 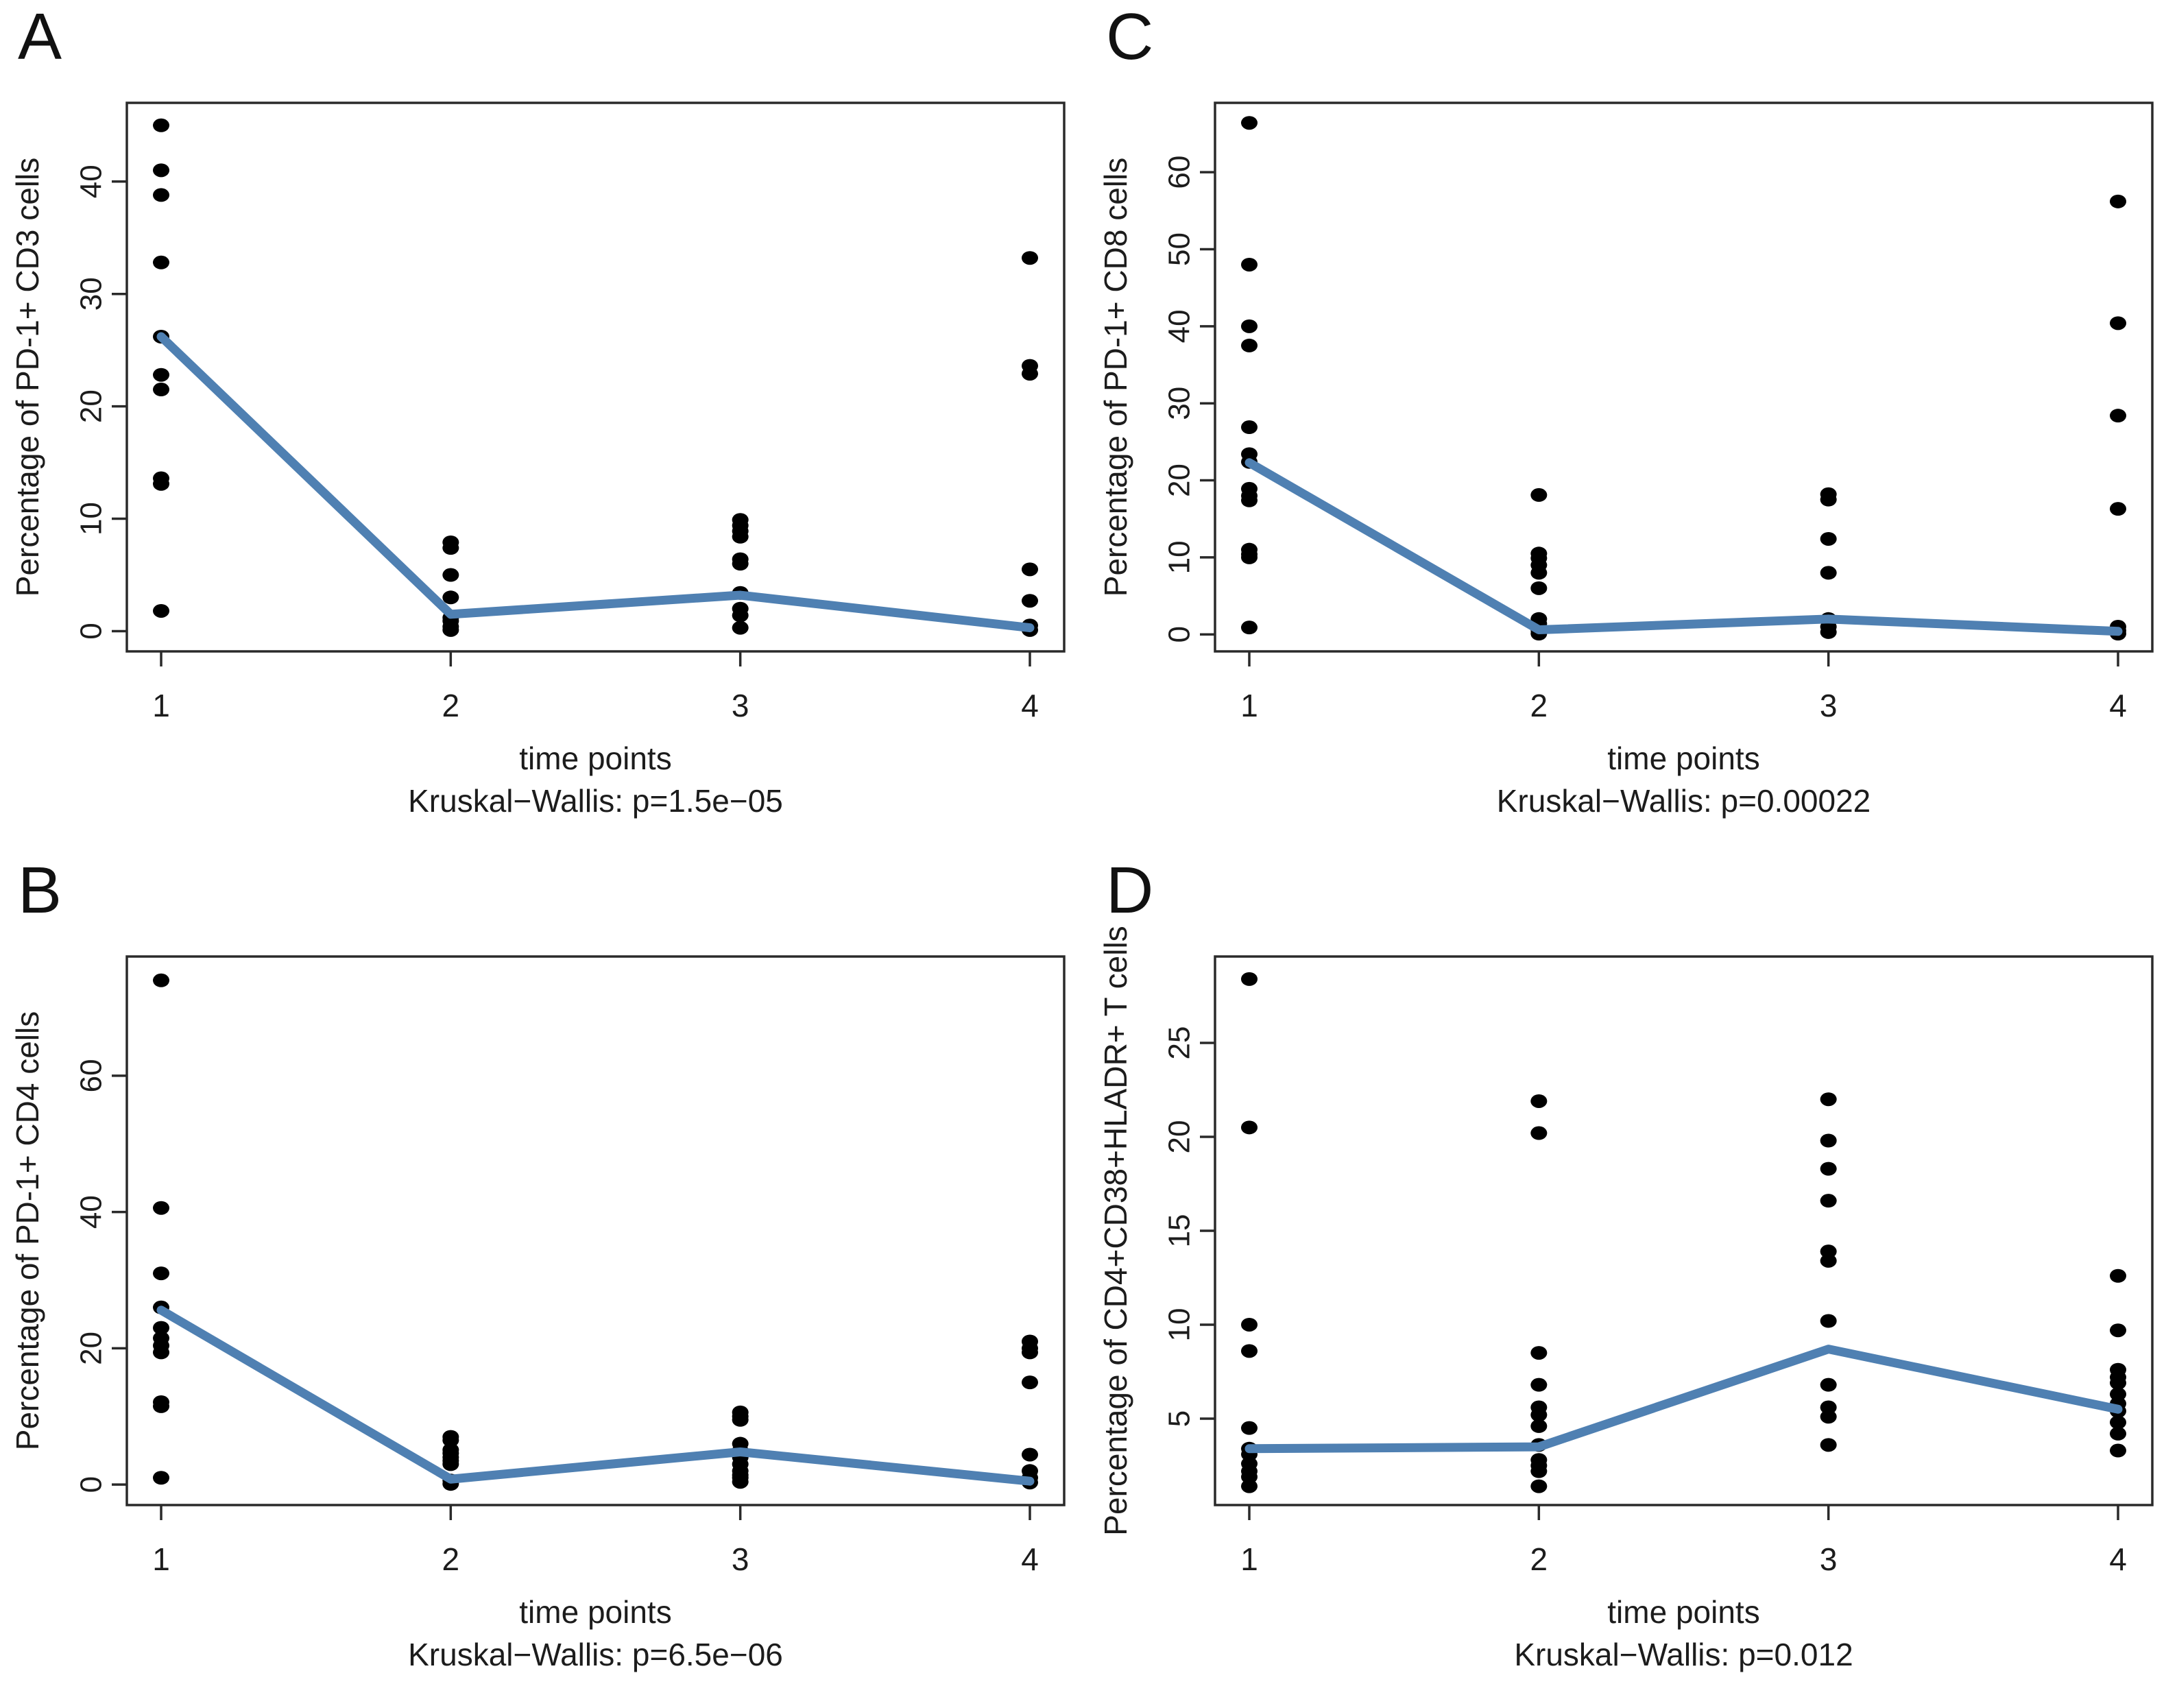 I want to click on y-axis-title: Percentage of CD4+CD38+HLADR+ T cells, so click(x=1115, y=1230).